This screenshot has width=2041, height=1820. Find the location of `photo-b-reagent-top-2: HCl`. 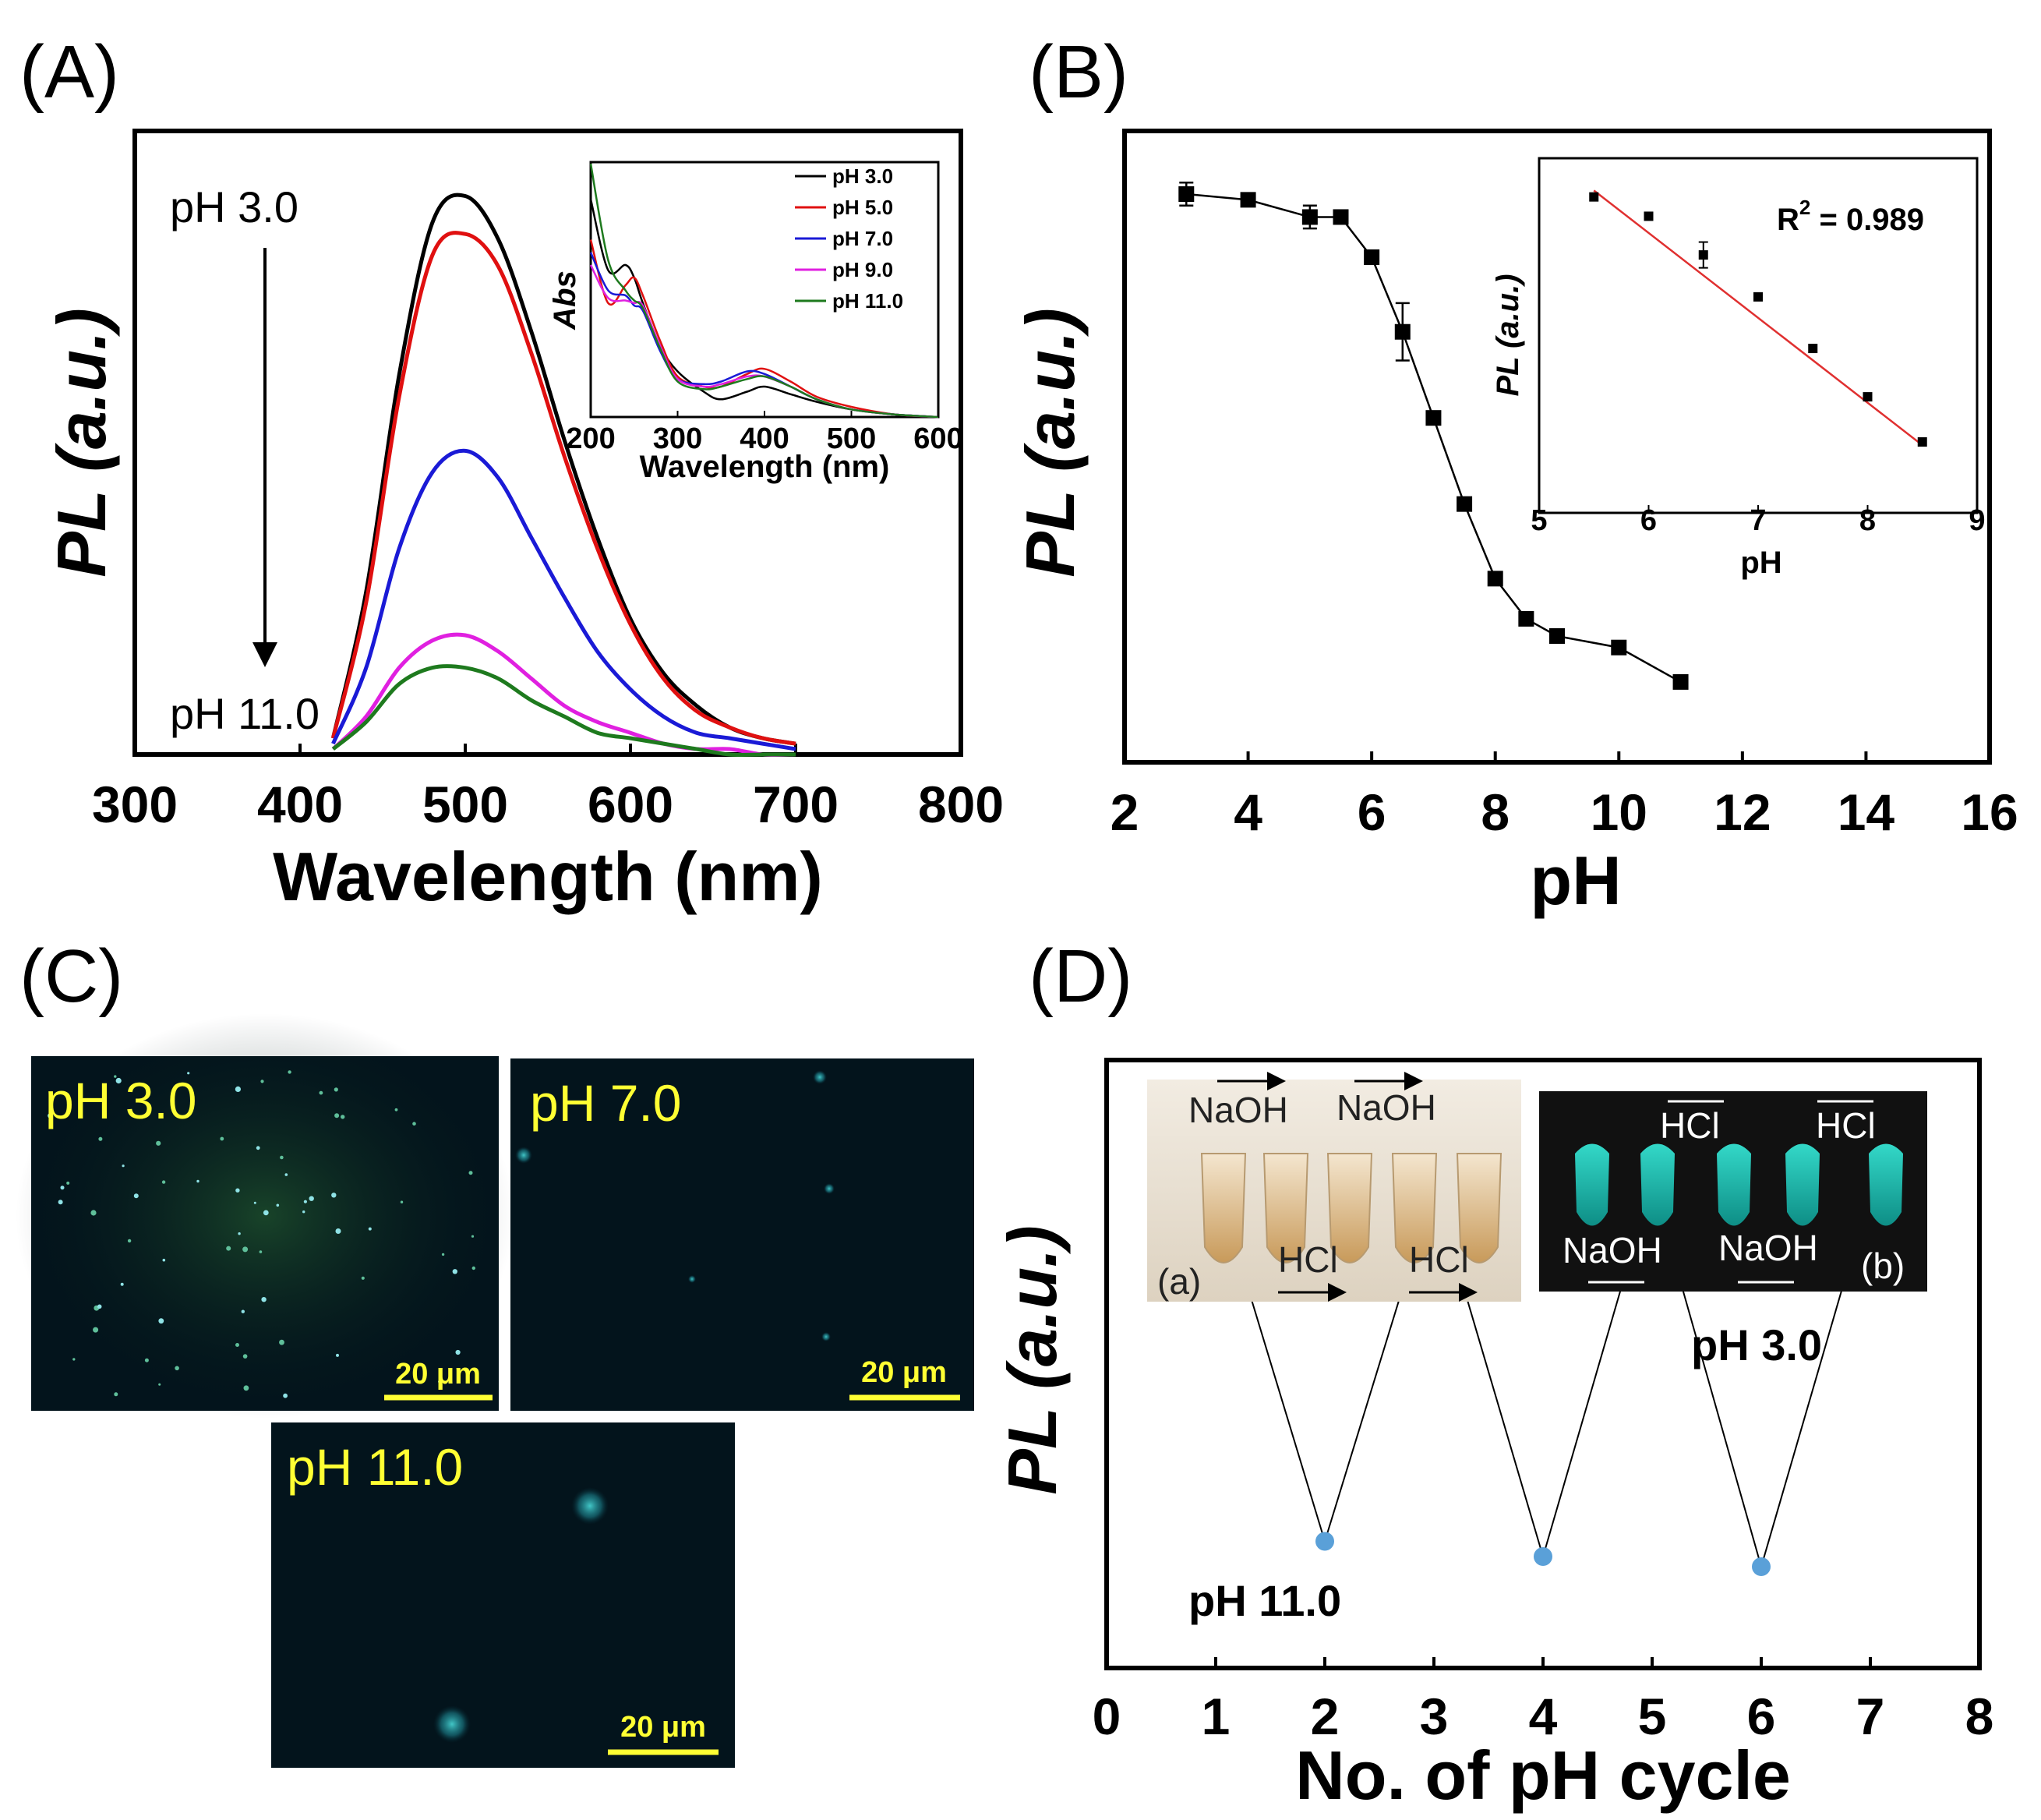

photo-b-reagent-top-2: HCl is located at coordinates (1846, 1125).